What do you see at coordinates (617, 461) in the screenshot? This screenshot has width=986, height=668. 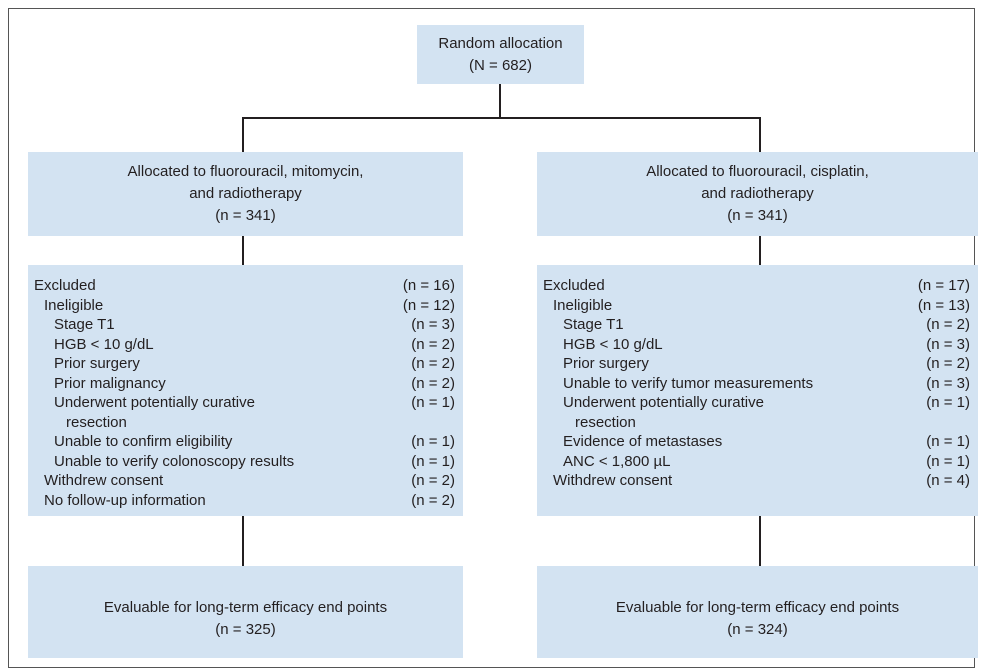 I see `label-line: ANC < 1,800 µL` at bounding box center [617, 461].